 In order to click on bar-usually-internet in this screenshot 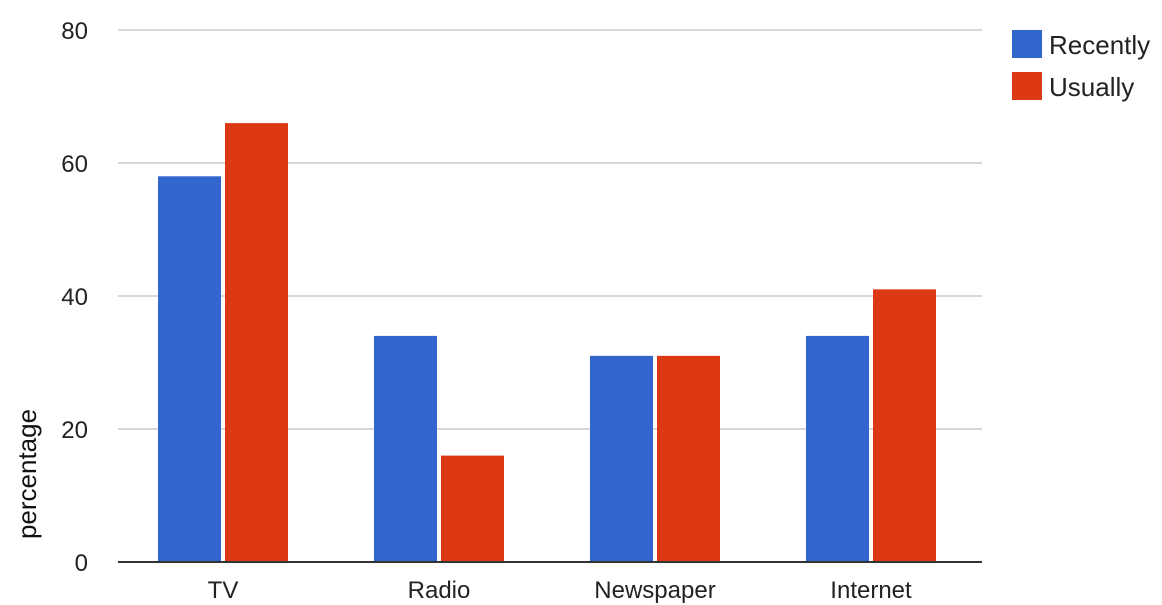, I will do `click(904, 425)`.